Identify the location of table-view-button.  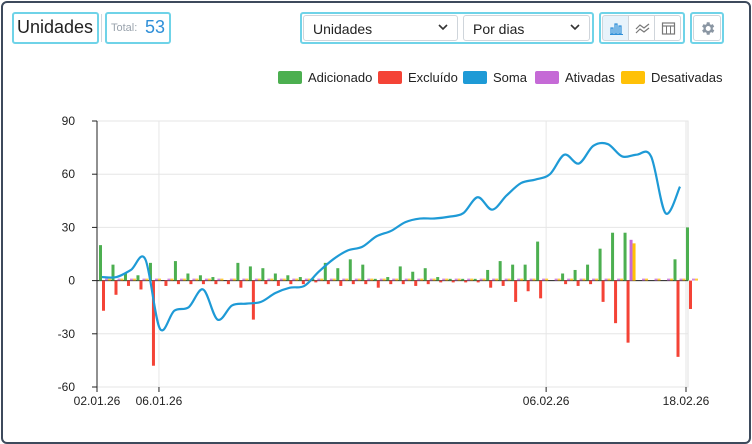
(667, 28).